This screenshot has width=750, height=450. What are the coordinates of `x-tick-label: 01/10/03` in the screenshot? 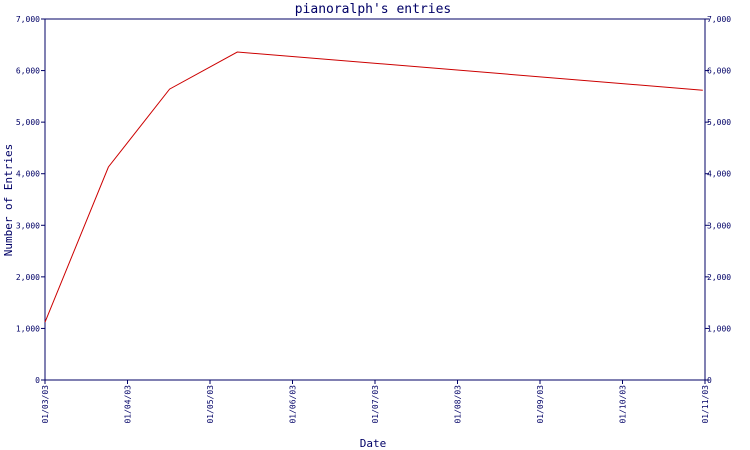 It's located at (623, 404).